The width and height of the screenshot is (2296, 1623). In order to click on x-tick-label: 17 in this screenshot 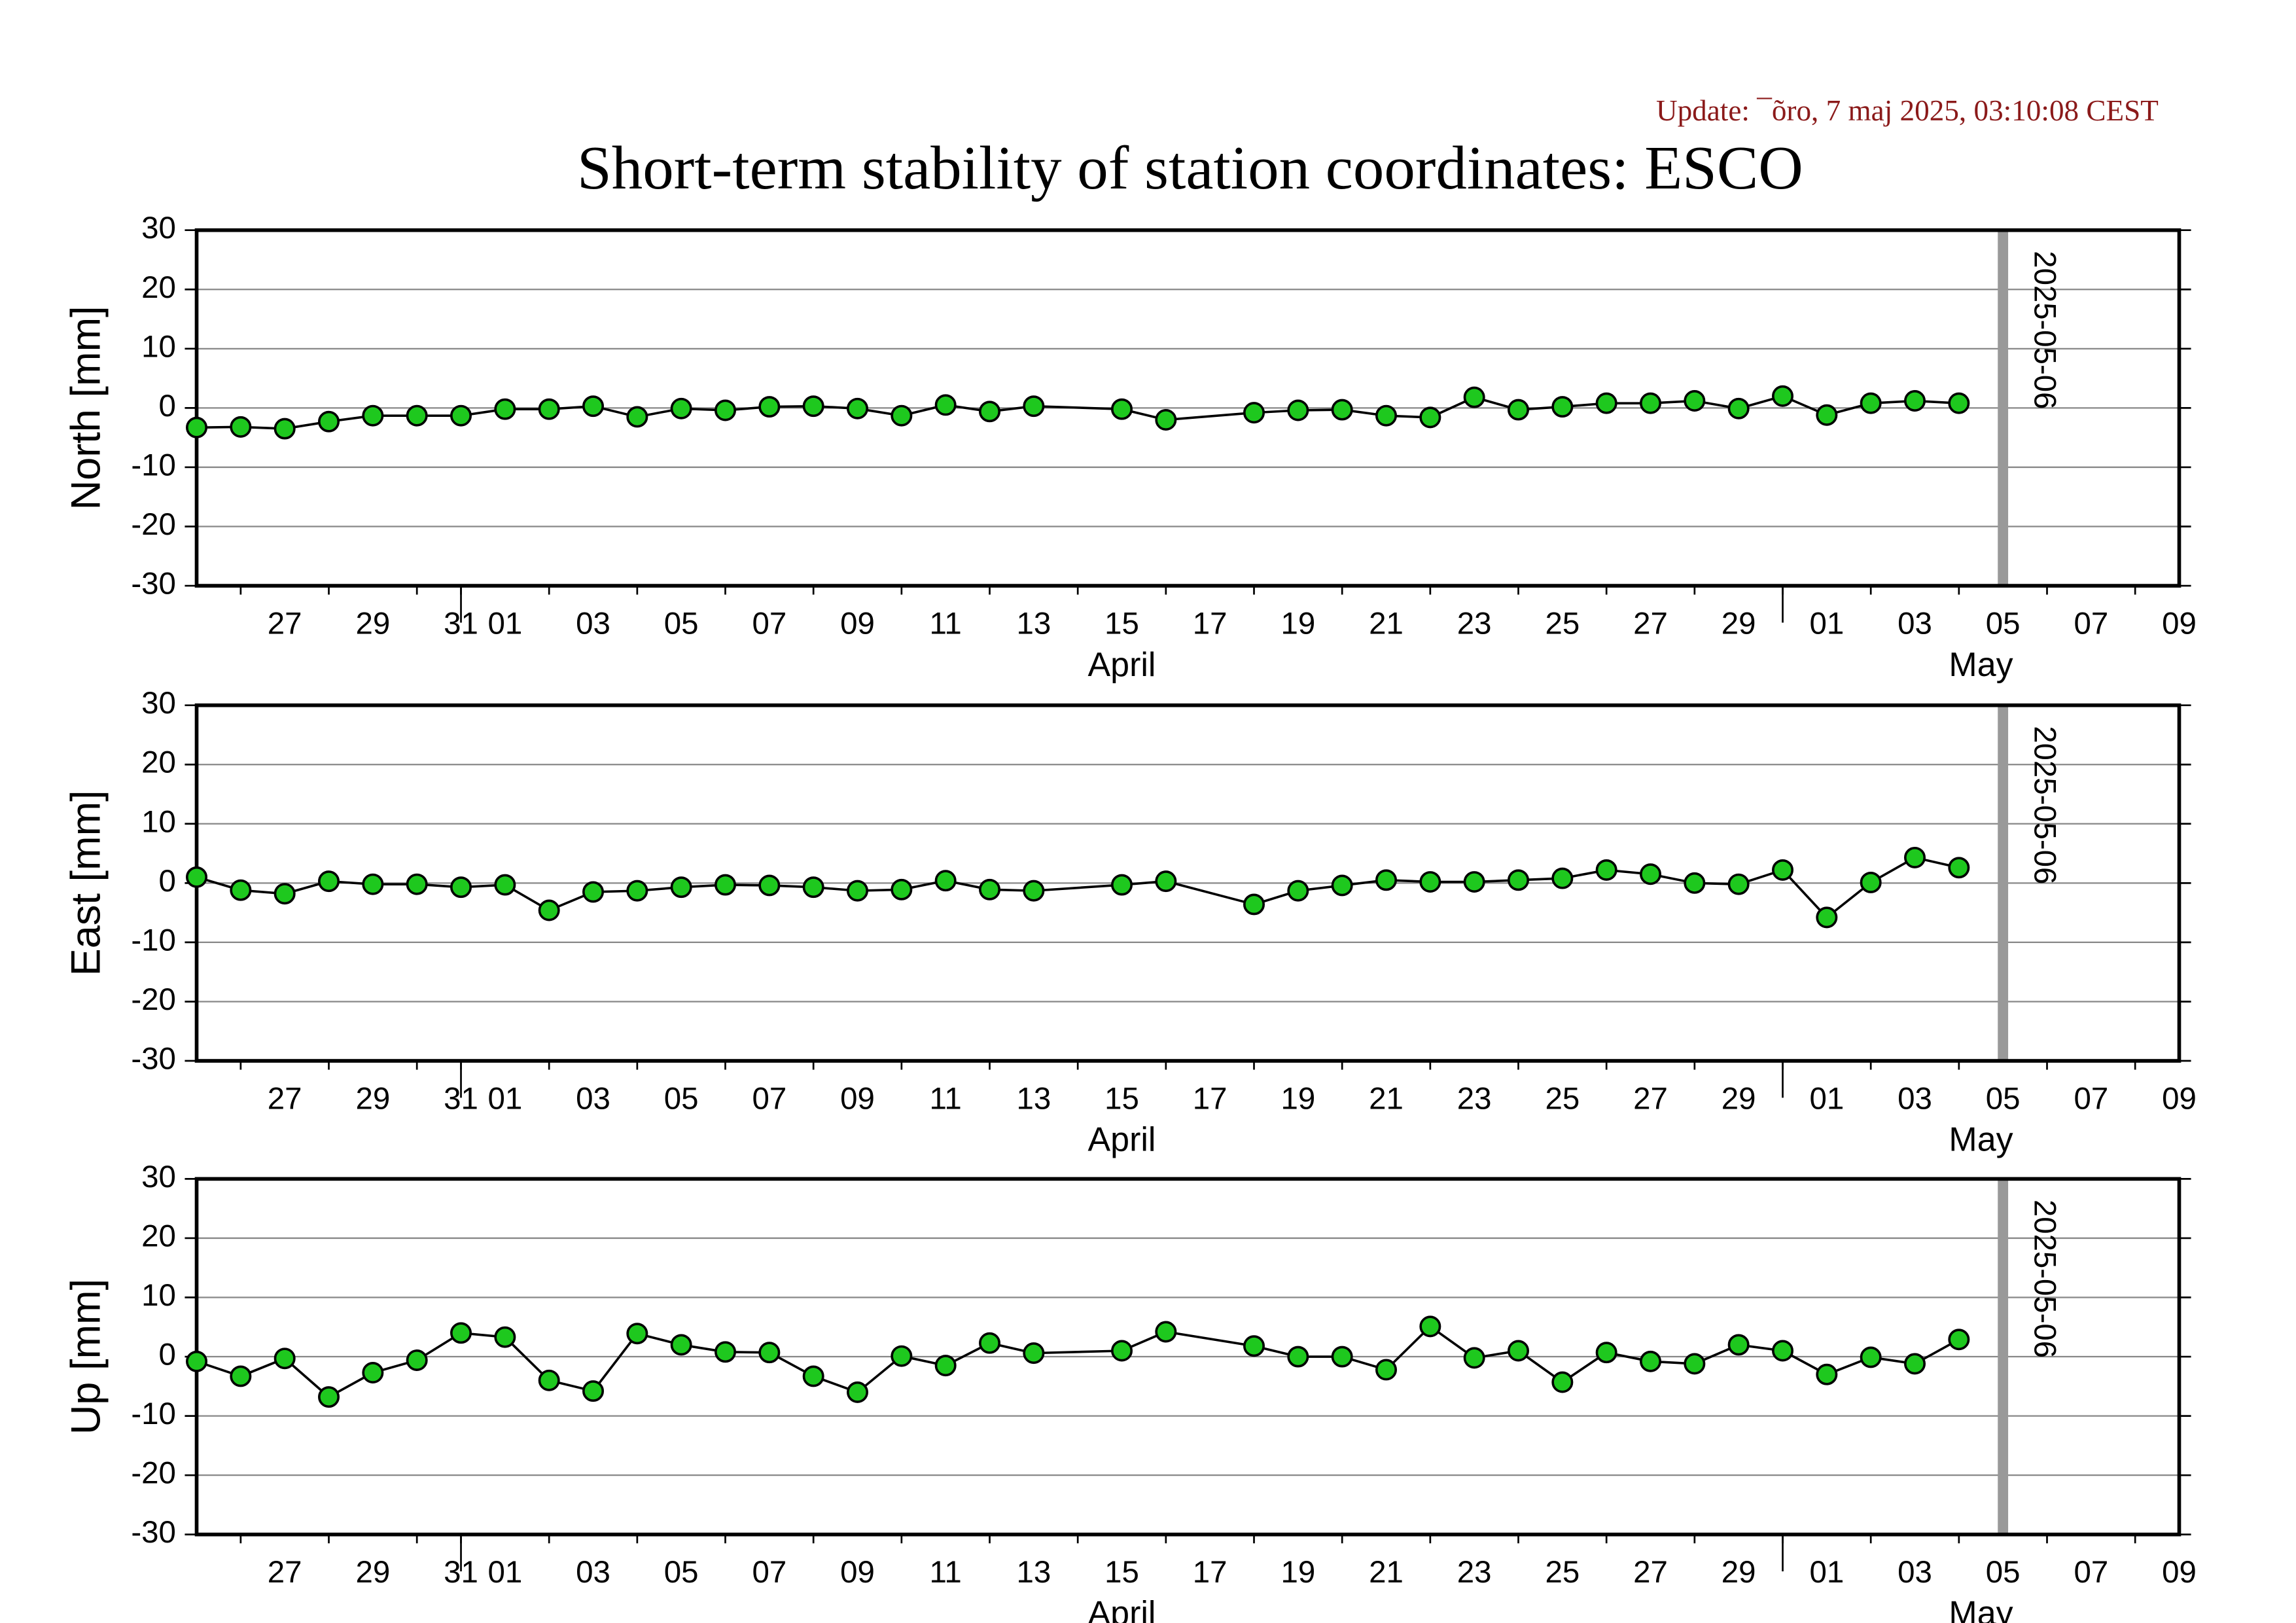, I will do `click(1210, 1573)`.